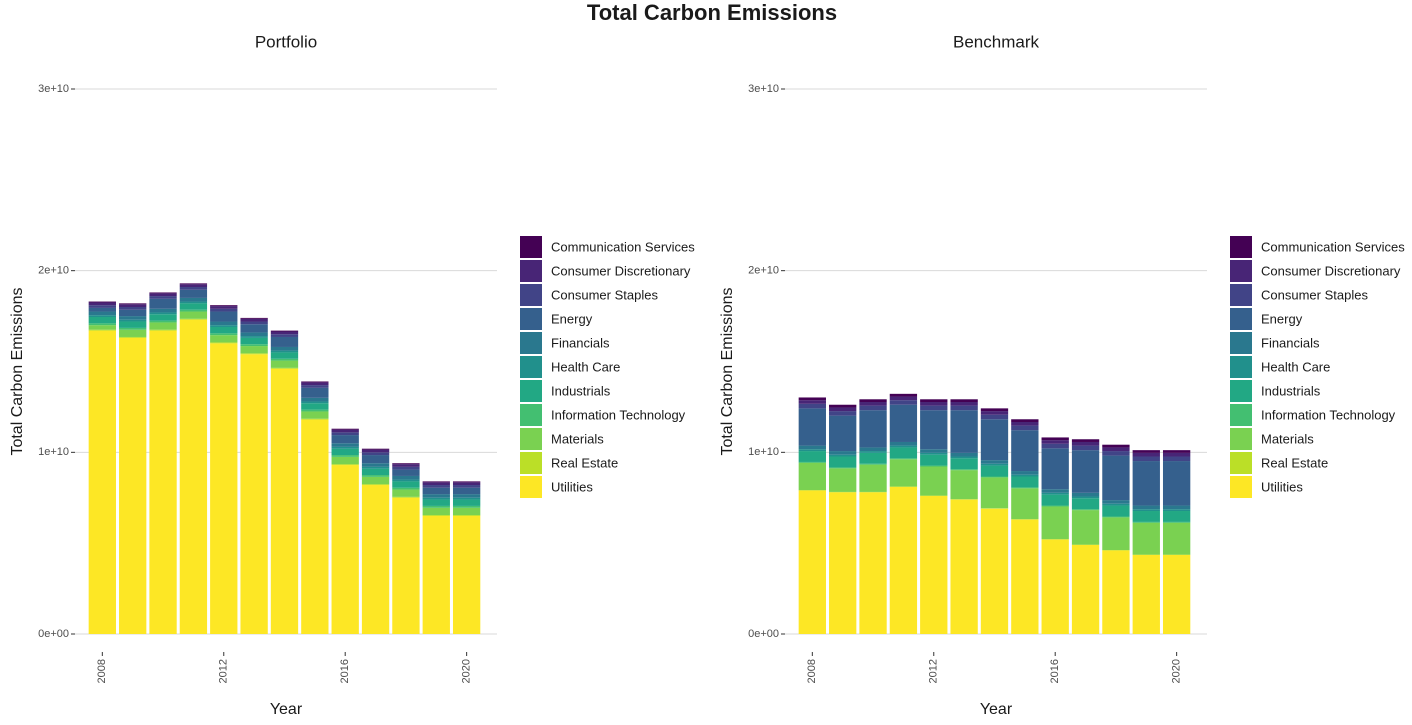 This screenshot has height=725, width=1412. I want to click on legend-label: Materials, so click(1287, 438).